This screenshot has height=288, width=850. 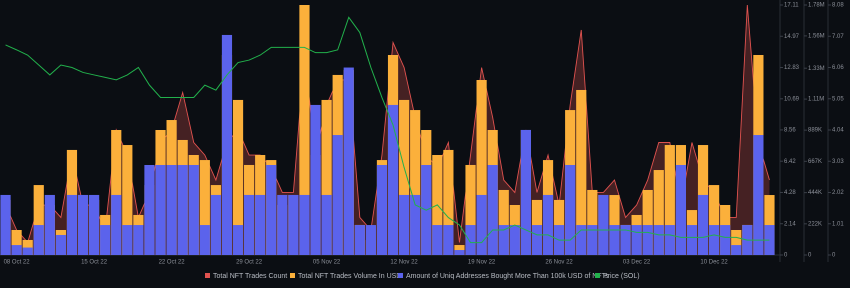 I want to click on x-tick-label: 29 Oct 22, so click(x=249, y=263).